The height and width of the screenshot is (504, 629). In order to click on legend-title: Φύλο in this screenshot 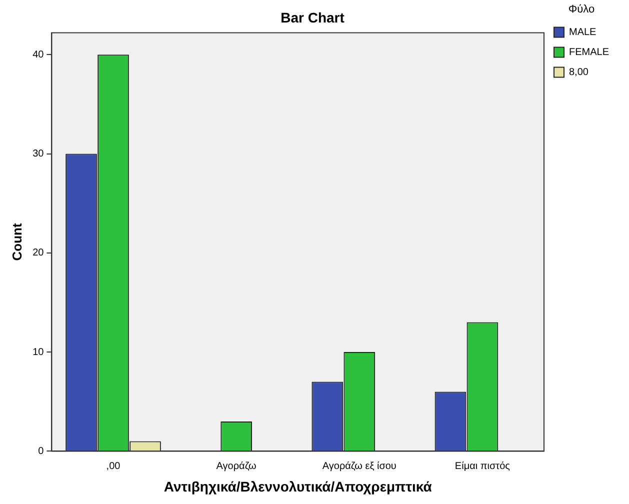, I will do `click(581, 10)`.